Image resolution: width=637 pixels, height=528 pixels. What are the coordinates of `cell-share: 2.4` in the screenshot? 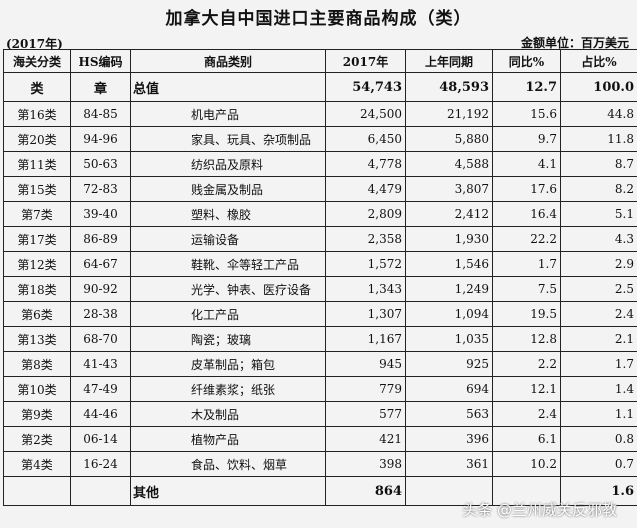 It's located at (598, 314).